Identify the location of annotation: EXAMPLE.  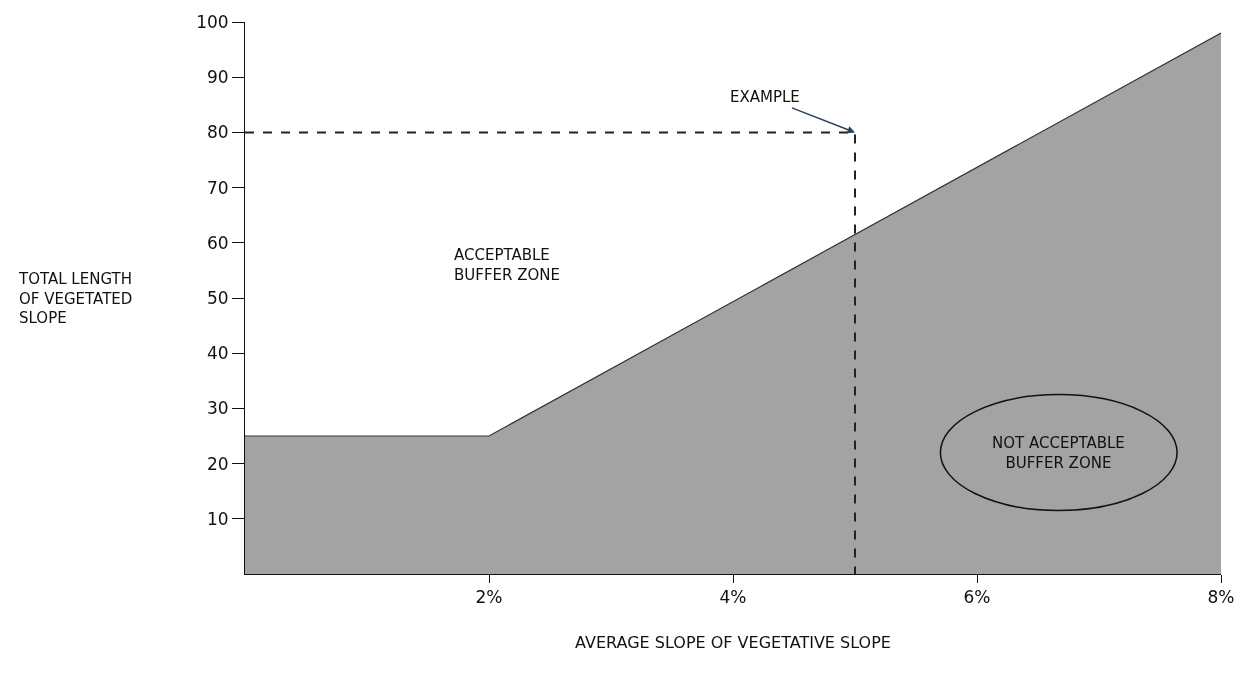
(765, 97).